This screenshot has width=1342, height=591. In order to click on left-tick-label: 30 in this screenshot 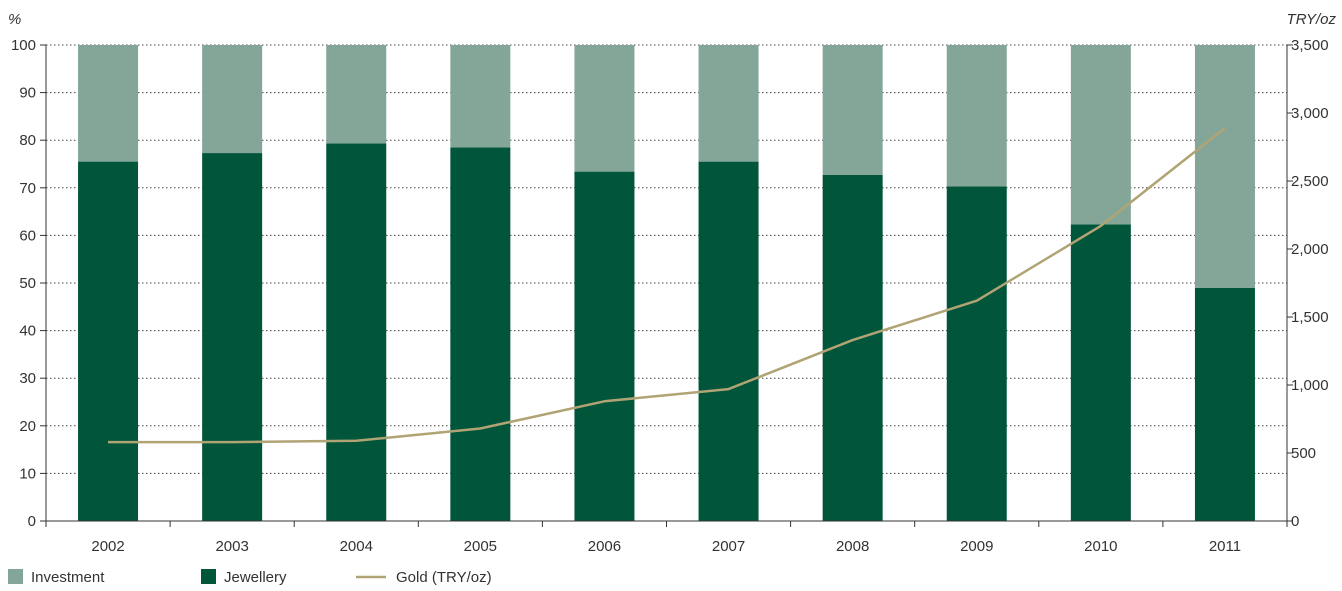, I will do `click(27, 378)`.